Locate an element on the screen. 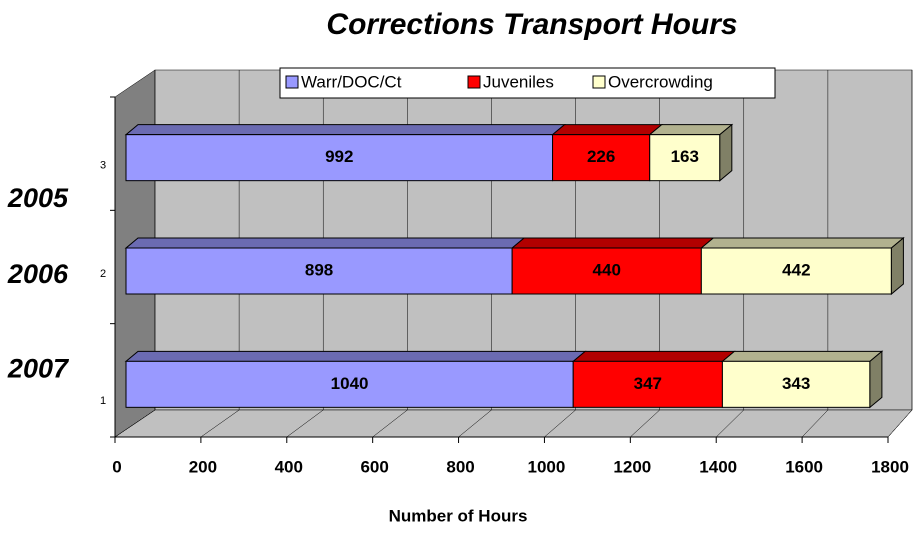 The image size is (916, 534). data-label: 440 is located at coordinates (607, 269).